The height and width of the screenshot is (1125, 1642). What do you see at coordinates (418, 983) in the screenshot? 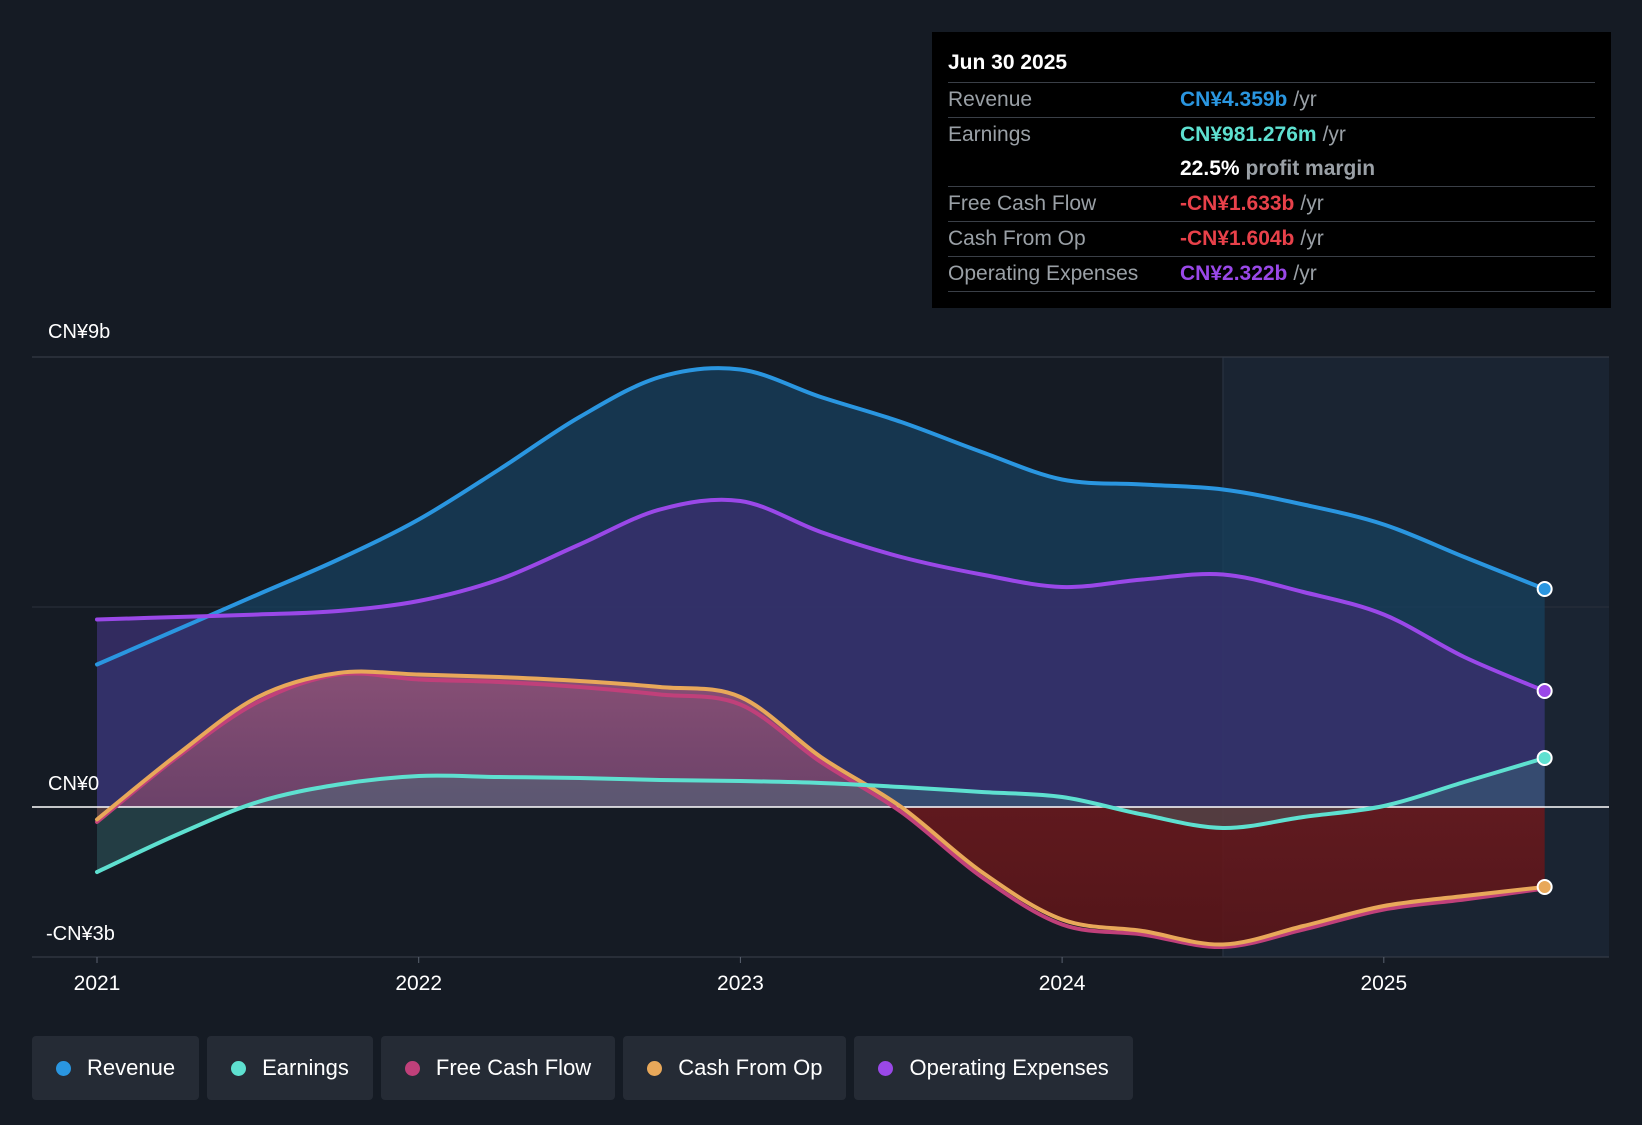
I see `x-tick-label-2022: 2022` at bounding box center [418, 983].